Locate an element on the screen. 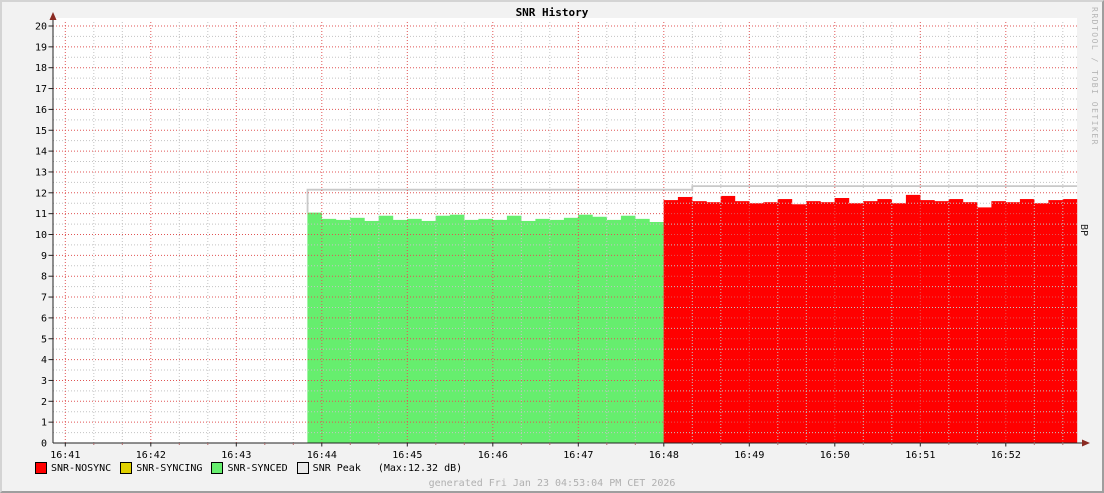 The height and width of the screenshot is (493, 1104). y-tick-label: 16 is located at coordinates (41, 110).